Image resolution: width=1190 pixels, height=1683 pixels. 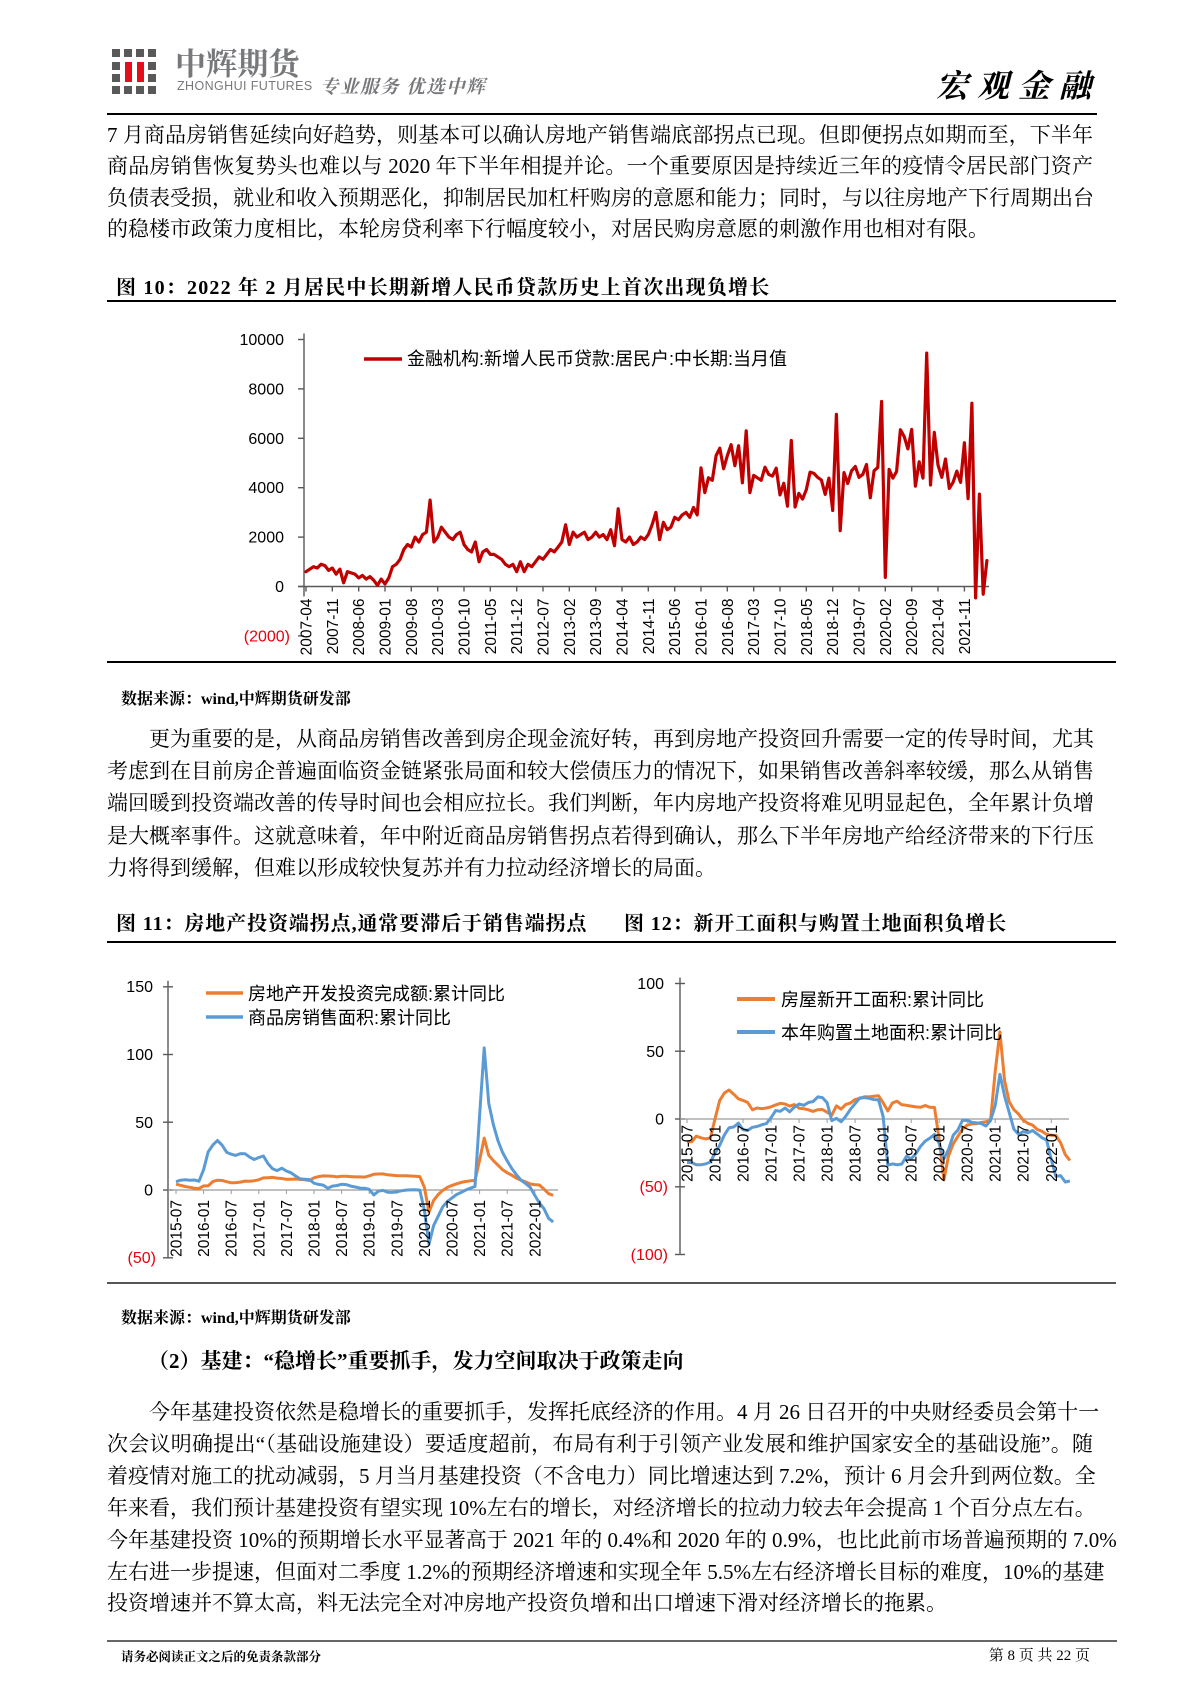 What do you see at coordinates (544, 627) in the screenshot?
I see `svg-text: 2012-07` at bounding box center [544, 627].